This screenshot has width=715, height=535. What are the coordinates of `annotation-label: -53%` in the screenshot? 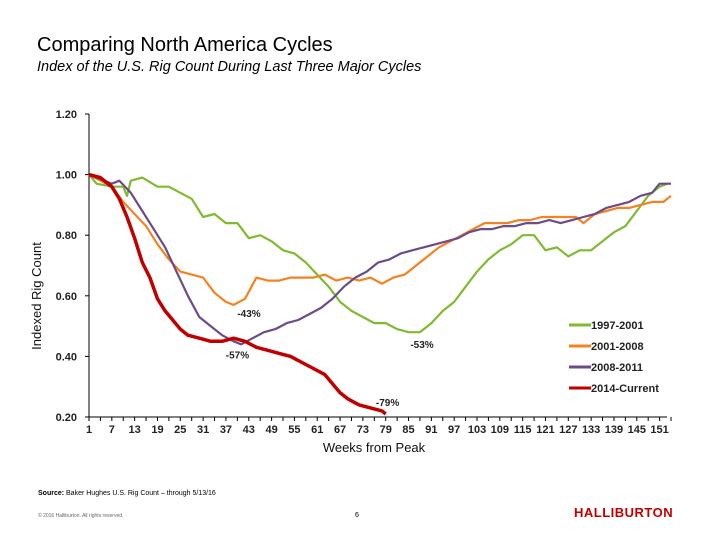 It's located at (421, 345).